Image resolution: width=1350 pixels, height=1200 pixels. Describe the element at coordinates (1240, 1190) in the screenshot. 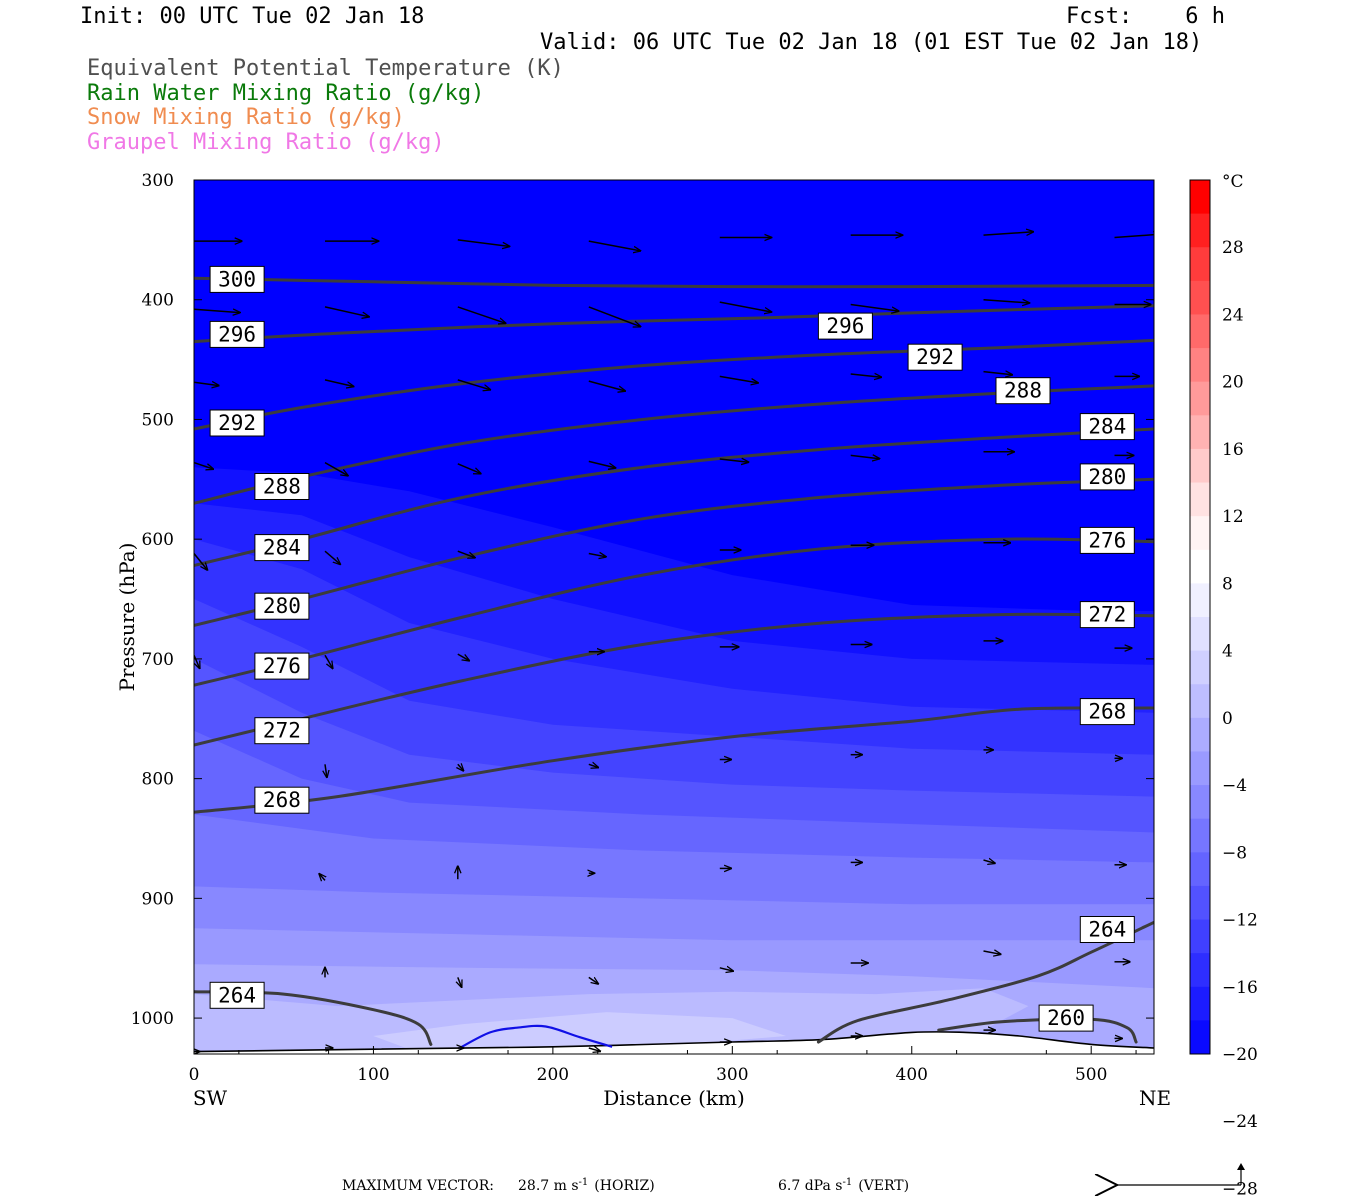

I see `colorbar-tick-14: −28` at that location.